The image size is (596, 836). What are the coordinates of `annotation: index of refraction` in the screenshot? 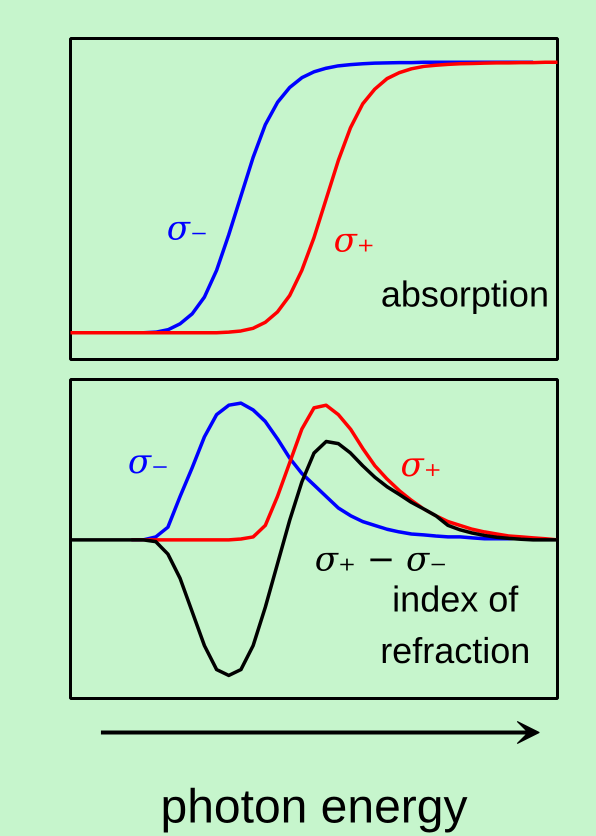 It's located at (455, 624).